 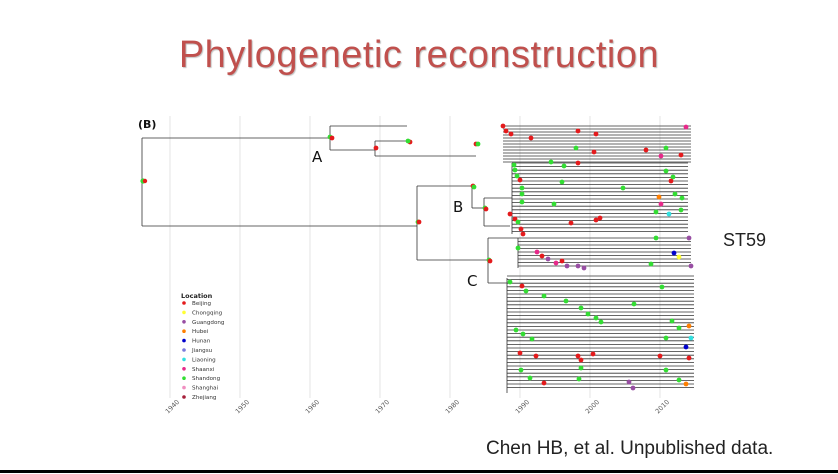 I want to click on legend-entry-5: Jiangsu, so click(x=202, y=351).